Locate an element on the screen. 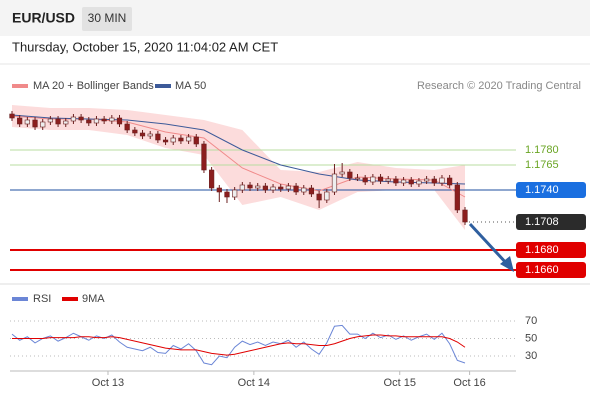  credit: Research © 2020 Trading Central is located at coordinates (499, 86).